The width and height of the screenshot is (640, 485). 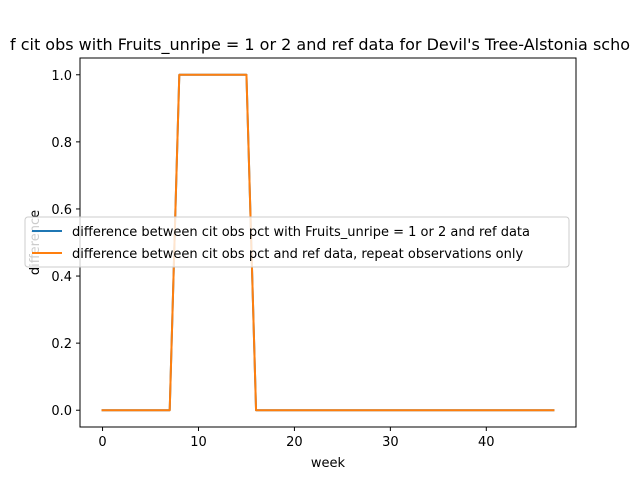 I want to click on x-tick-label: 40, so click(x=486, y=442).